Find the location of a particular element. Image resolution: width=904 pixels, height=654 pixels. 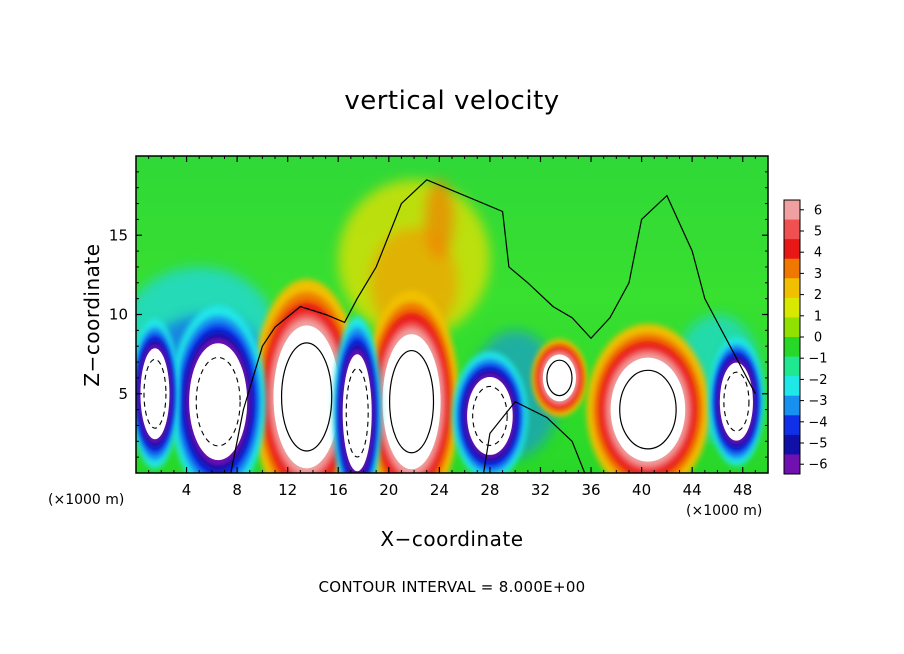

x-tick-label: 36 is located at coordinates (590, 490).